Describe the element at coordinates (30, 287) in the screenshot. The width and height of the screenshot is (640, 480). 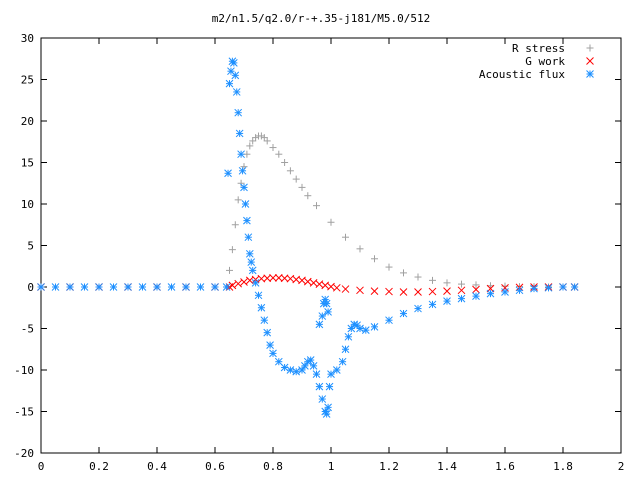
I see `y-tick-label: 0` at that location.